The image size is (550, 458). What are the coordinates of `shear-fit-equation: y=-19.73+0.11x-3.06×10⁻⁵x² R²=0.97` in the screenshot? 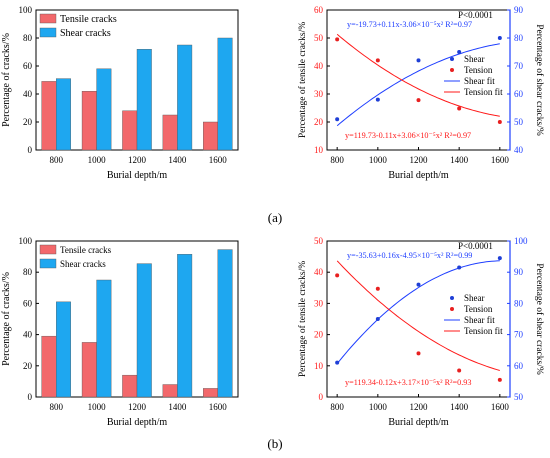 It's located at (409, 24).